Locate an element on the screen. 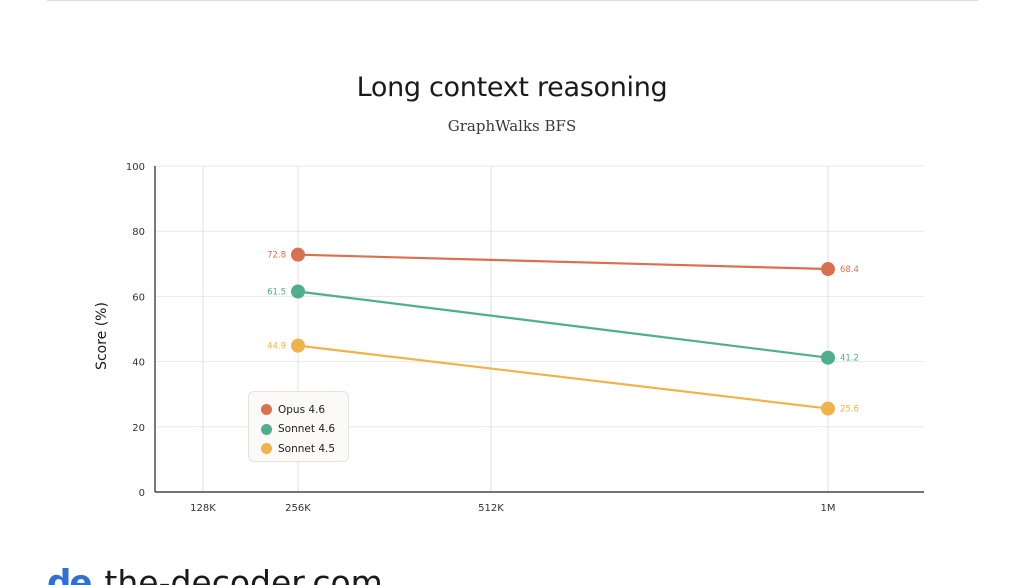 This screenshot has height=585, width=1024. y-tick-label: 20 is located at coordinates (138, 428).